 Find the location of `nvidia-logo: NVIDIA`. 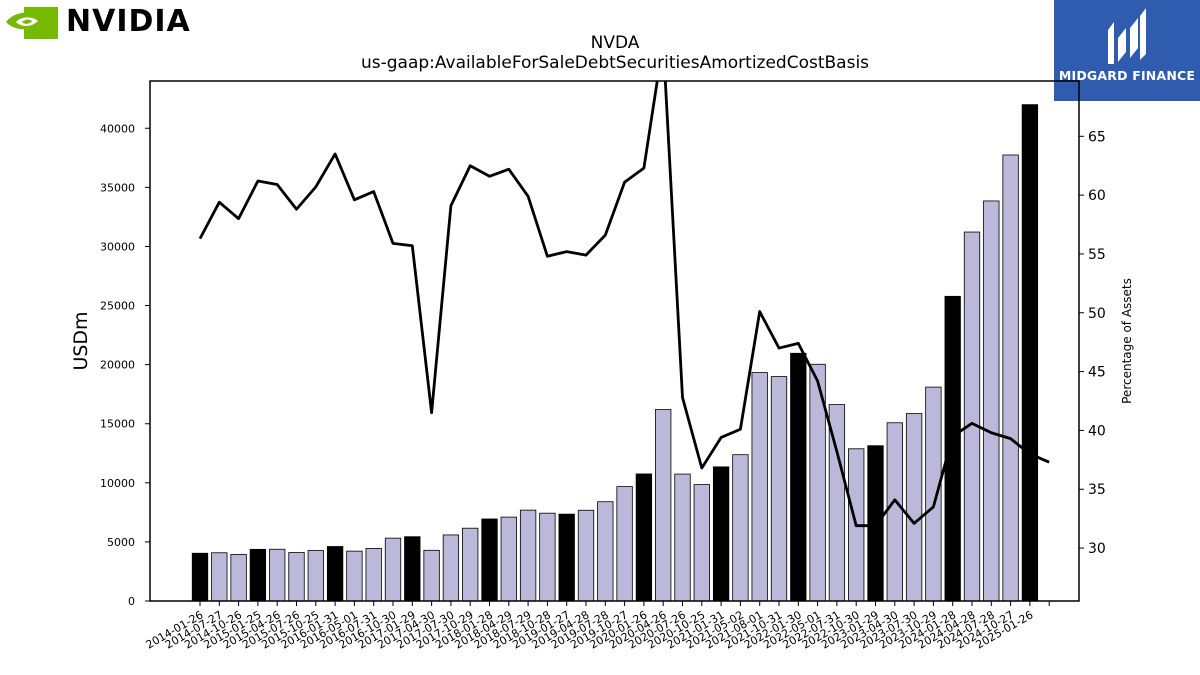

nvidia-logo: NVIDIA is located at coordinates (97, 22).